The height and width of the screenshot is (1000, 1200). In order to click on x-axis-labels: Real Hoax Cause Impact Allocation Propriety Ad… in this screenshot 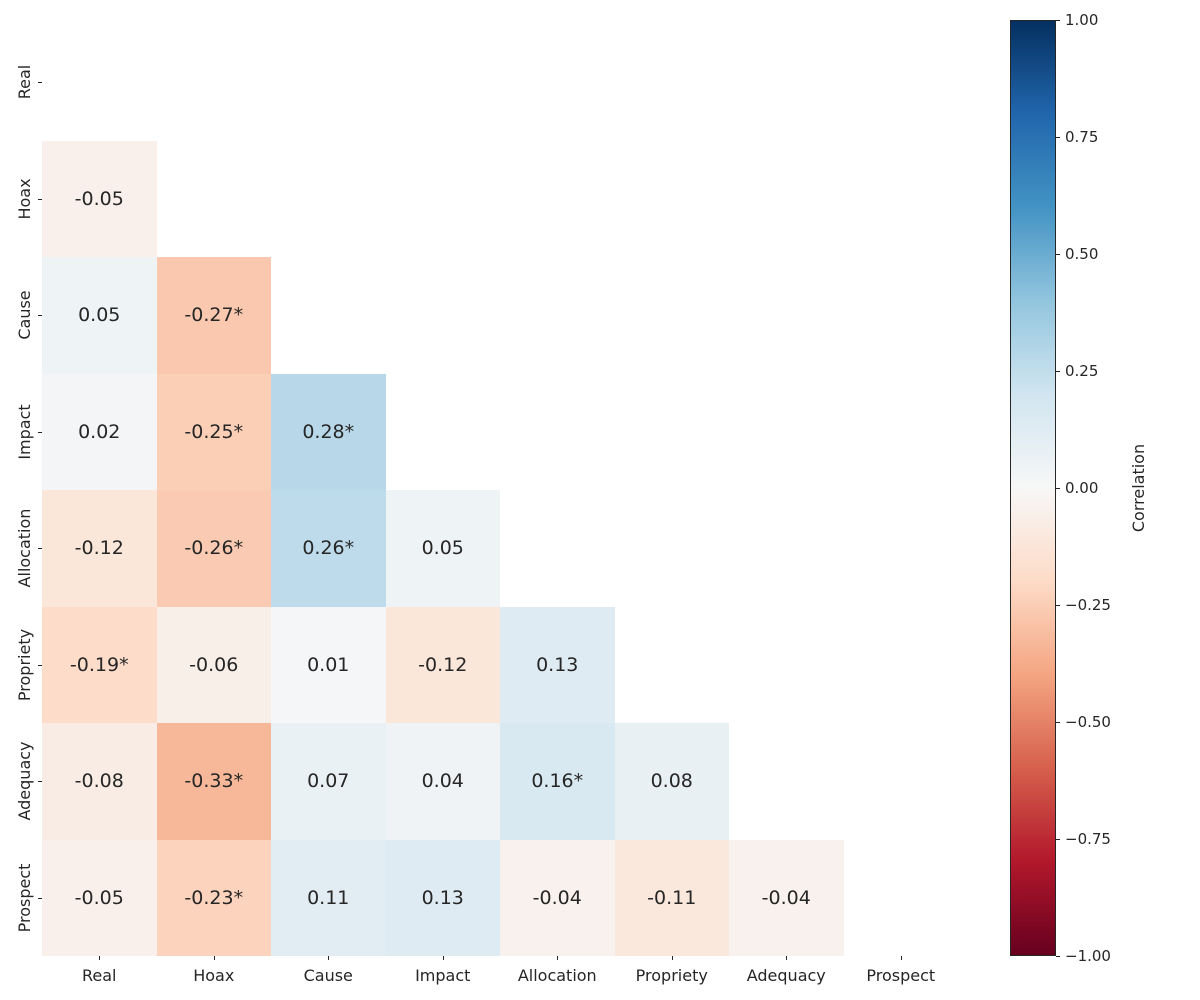, I will do `click(500, 978)`.